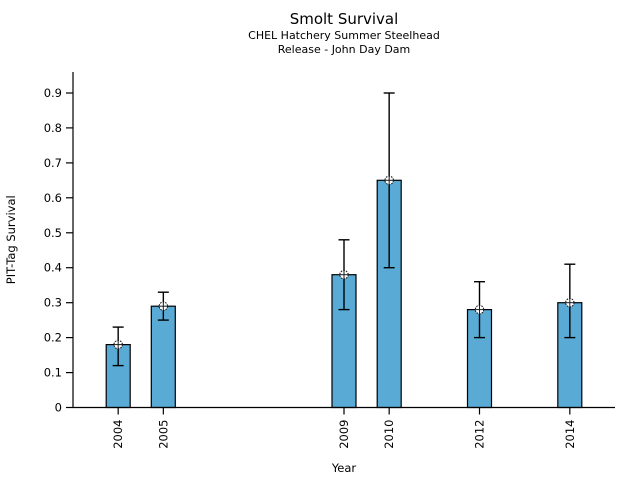  Describe the element at coordinates (480, 434) in the screenshot. I see `x-tick-label: 2012` at that location.